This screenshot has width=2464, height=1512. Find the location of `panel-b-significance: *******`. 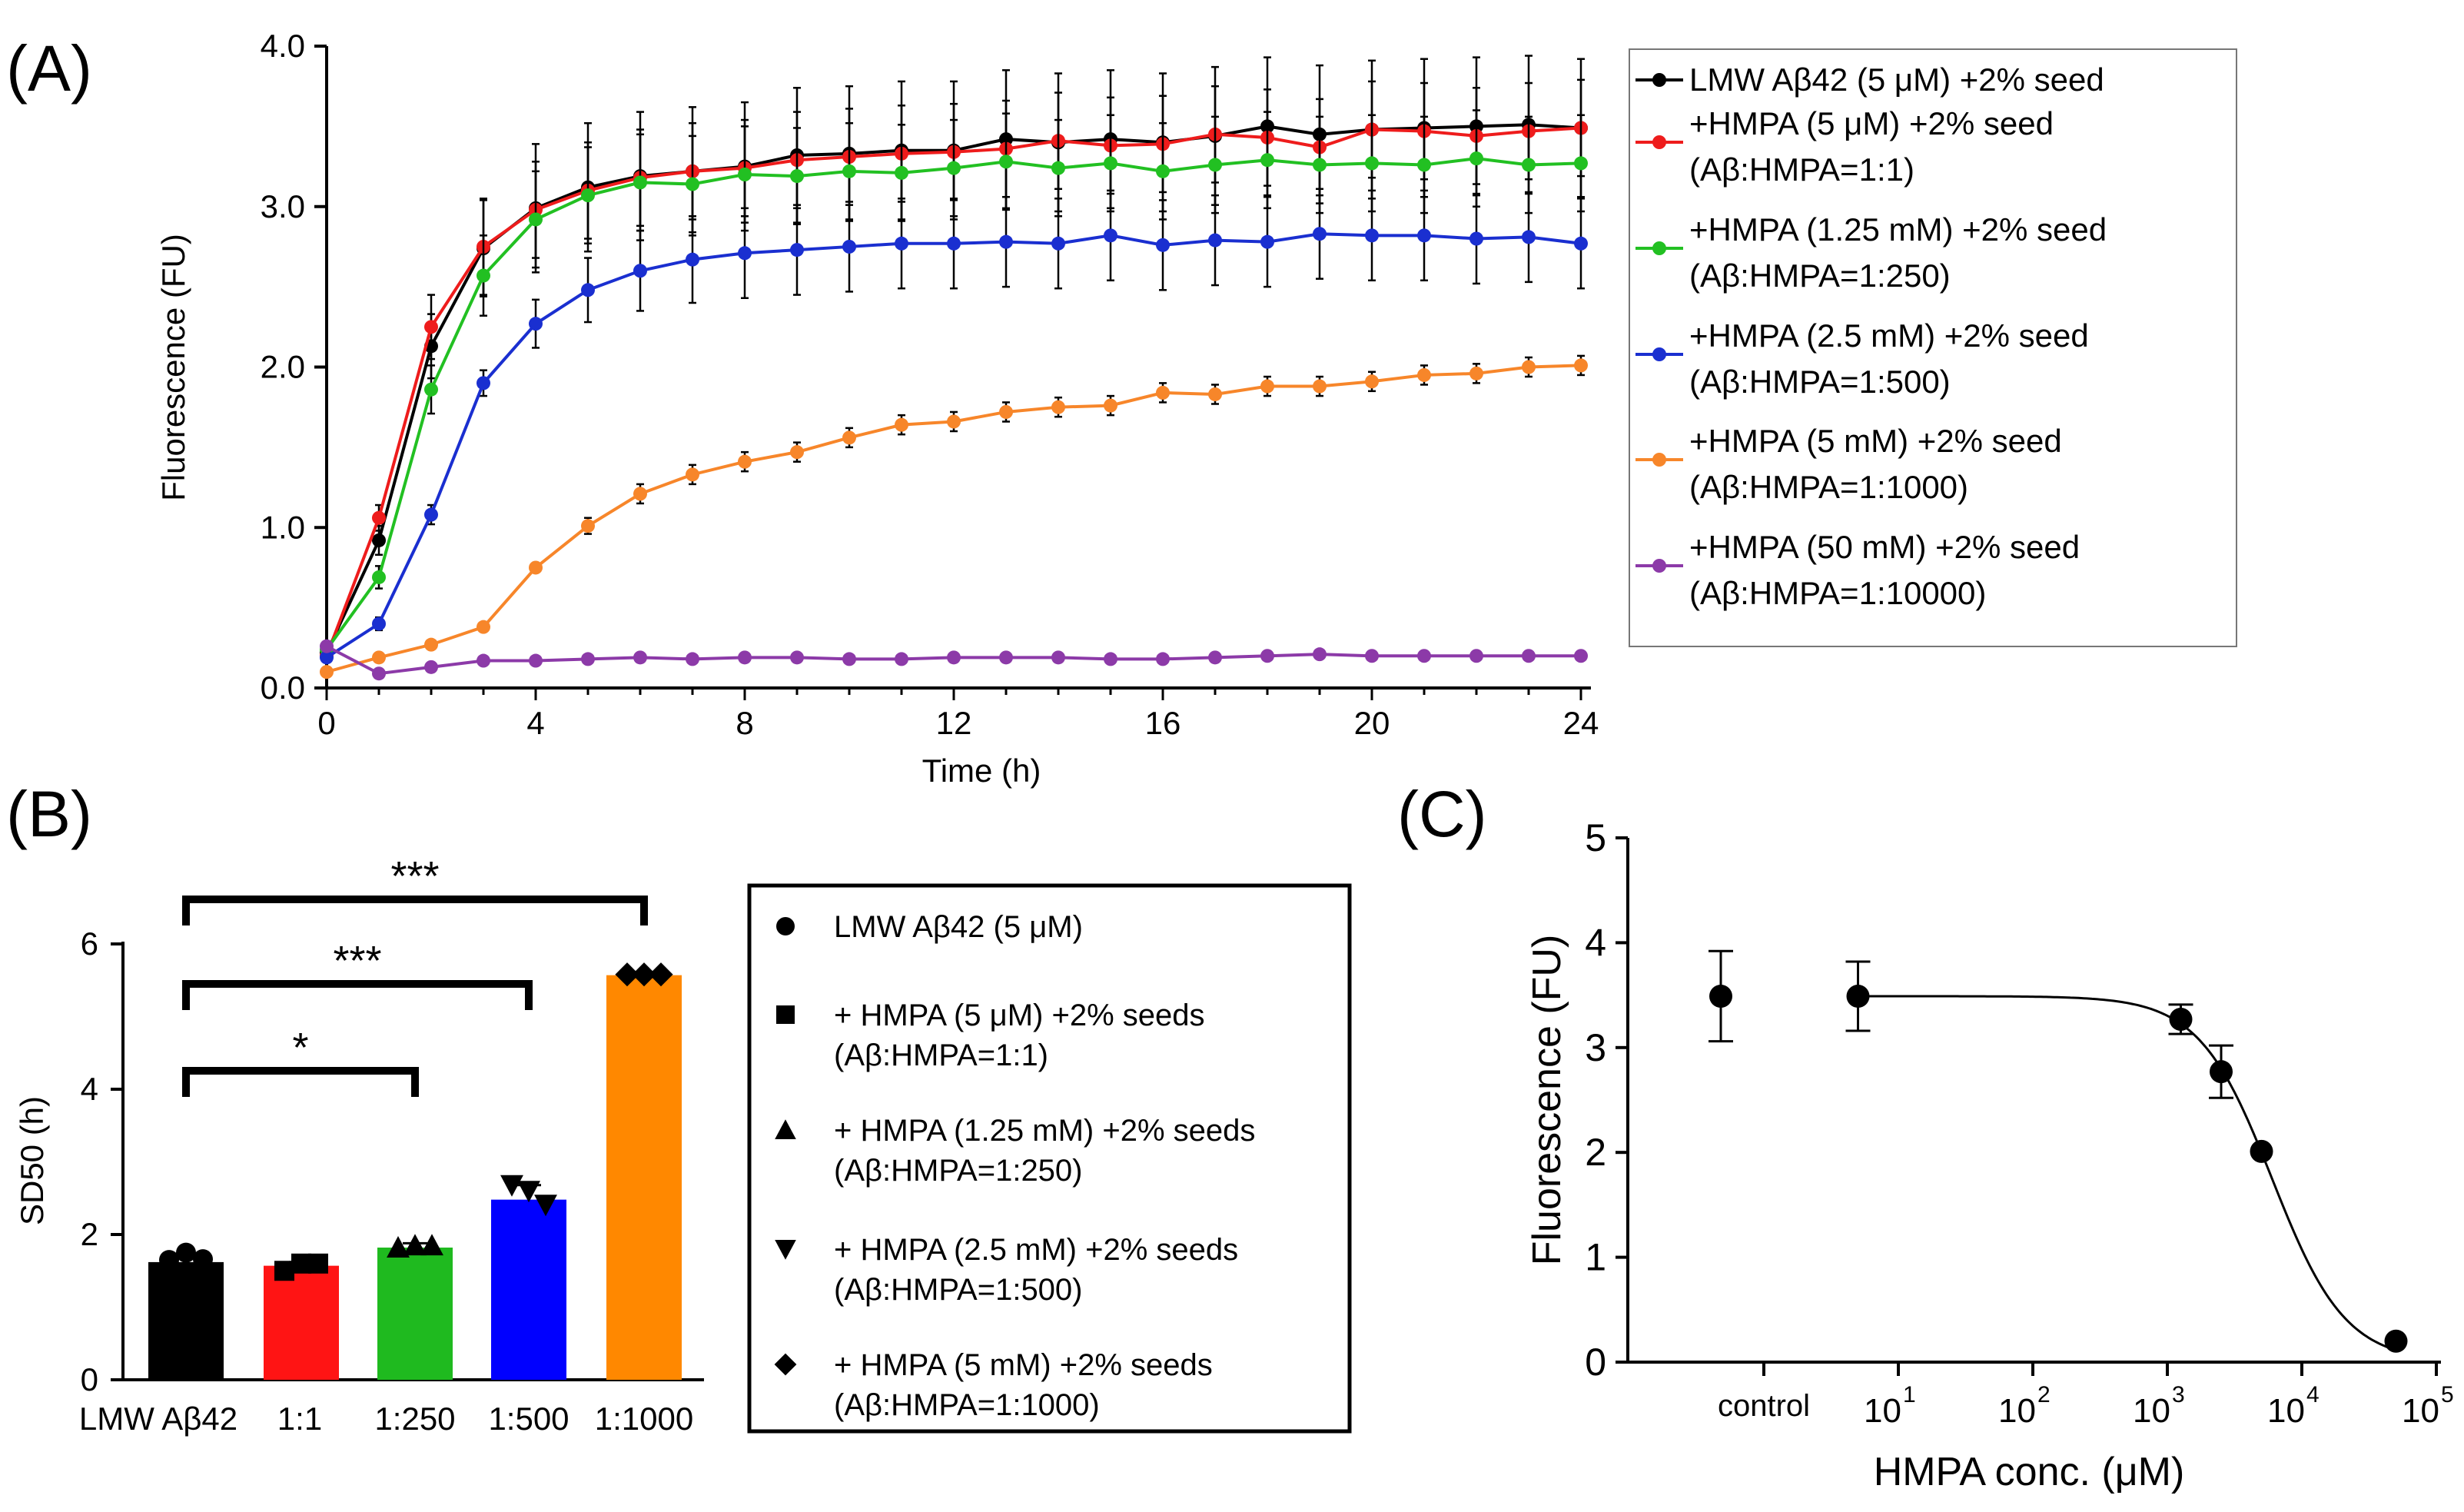

panel-b-significance: ******* is located at coordinates (415, 975).